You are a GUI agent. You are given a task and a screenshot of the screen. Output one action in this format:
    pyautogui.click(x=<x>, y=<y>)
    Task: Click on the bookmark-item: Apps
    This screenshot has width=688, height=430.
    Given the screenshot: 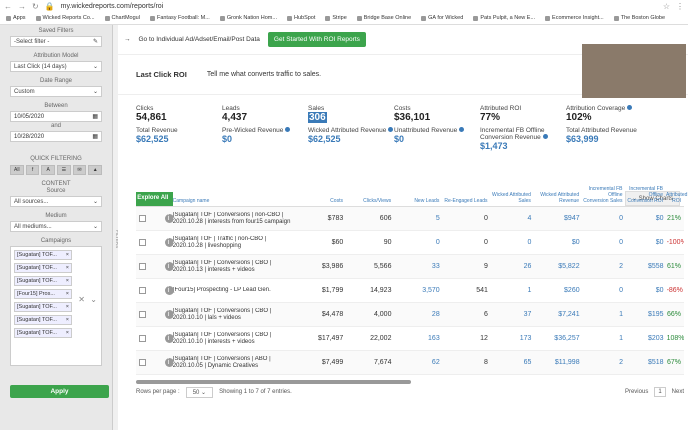 What is the action you would take?
    pyautogui.click(x=16, y=18)
    